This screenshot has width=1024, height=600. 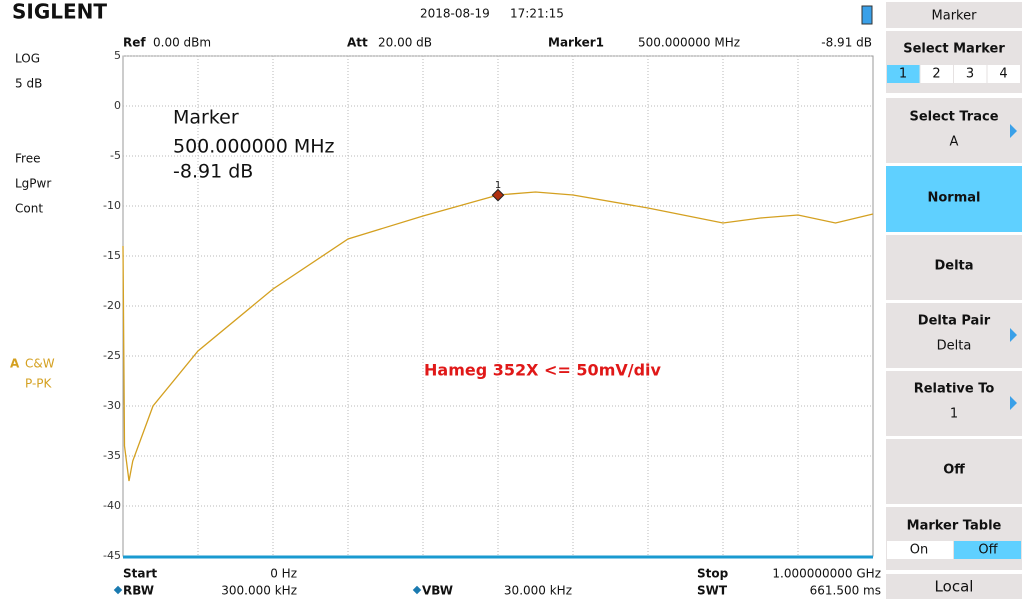 I want to click on start-label: Start, so click(x=140, y=574).